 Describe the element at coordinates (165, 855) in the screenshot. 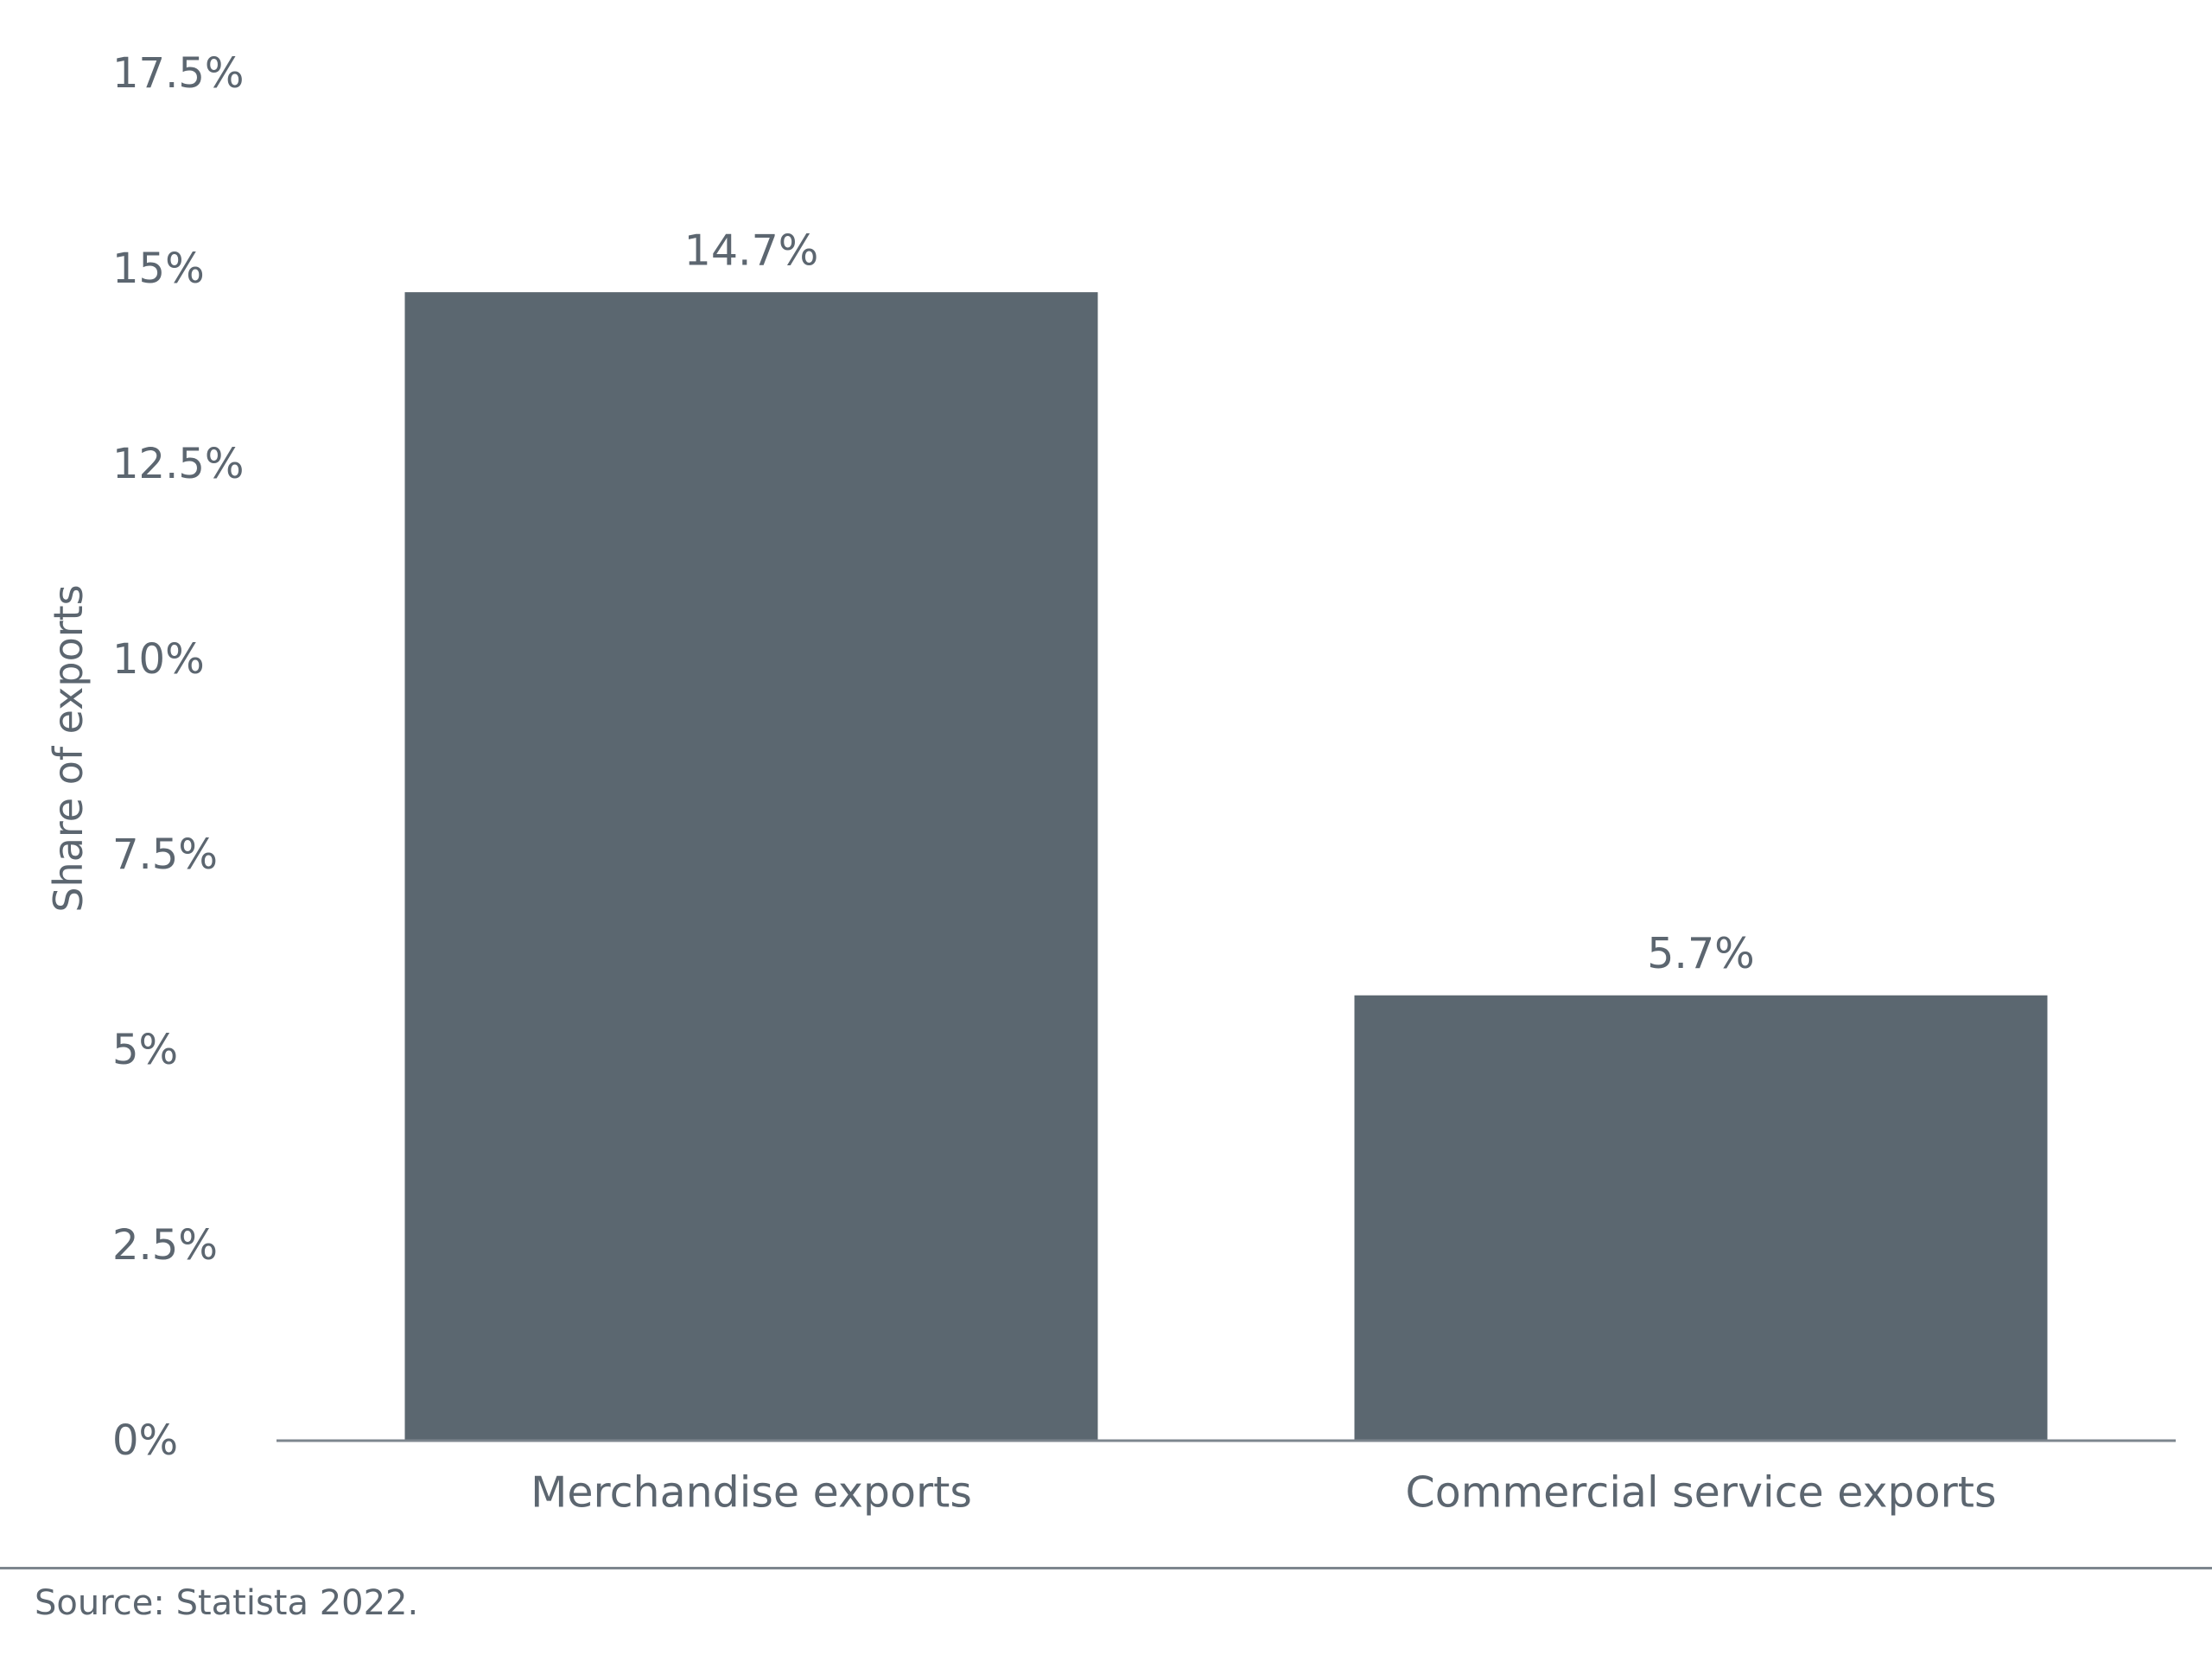

I see `y-tick-label: 7.5%` at that location.